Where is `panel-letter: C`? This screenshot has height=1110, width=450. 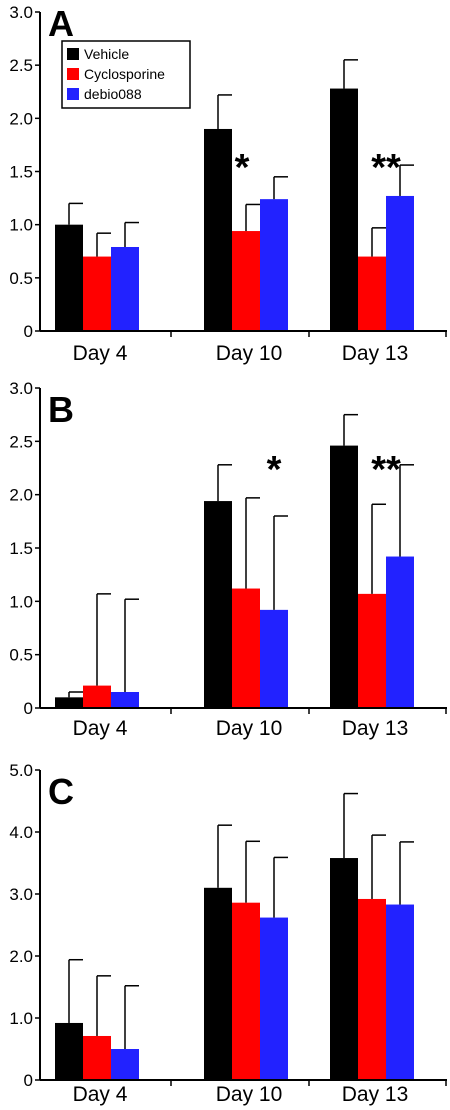 panel-letter: C is located at coordinates (61, 791).